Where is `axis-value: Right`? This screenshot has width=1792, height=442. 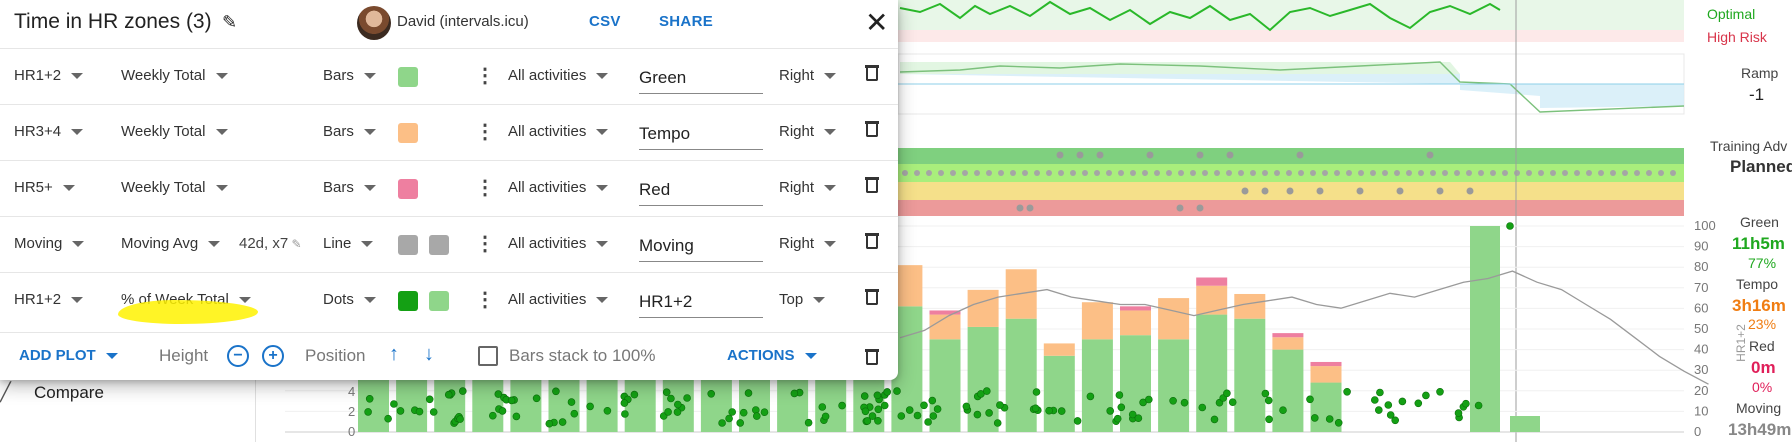
axis-value: Right is located at coordinates (797, 243).